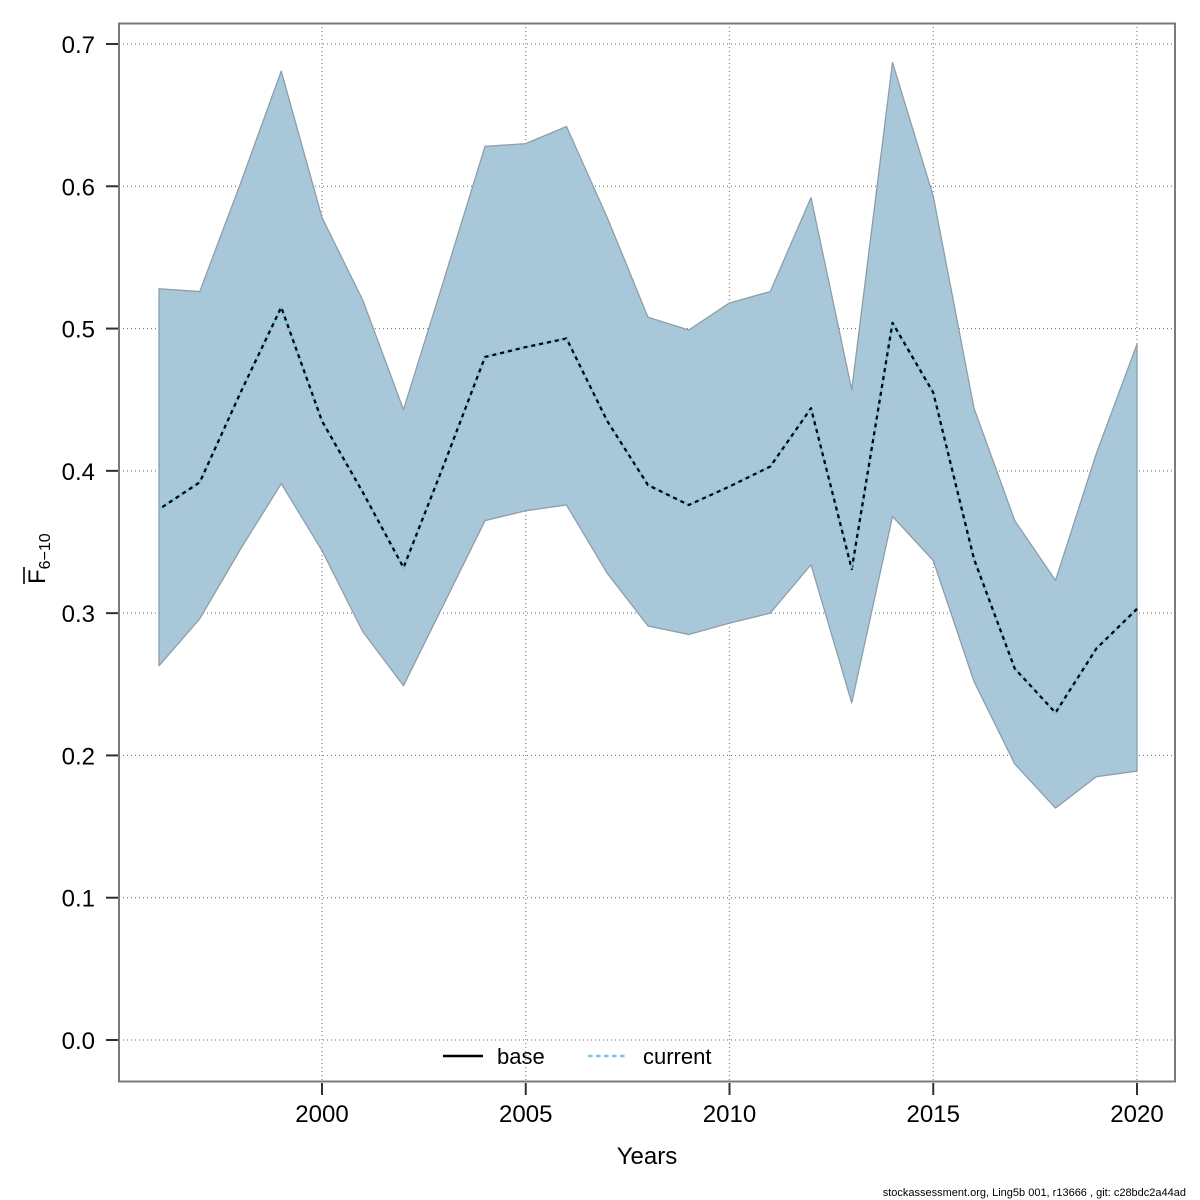 Image resolution: width=1200 pixels, height=1200 pixels. I want to click on y-tick-label: 0.3, so click(78, 614).